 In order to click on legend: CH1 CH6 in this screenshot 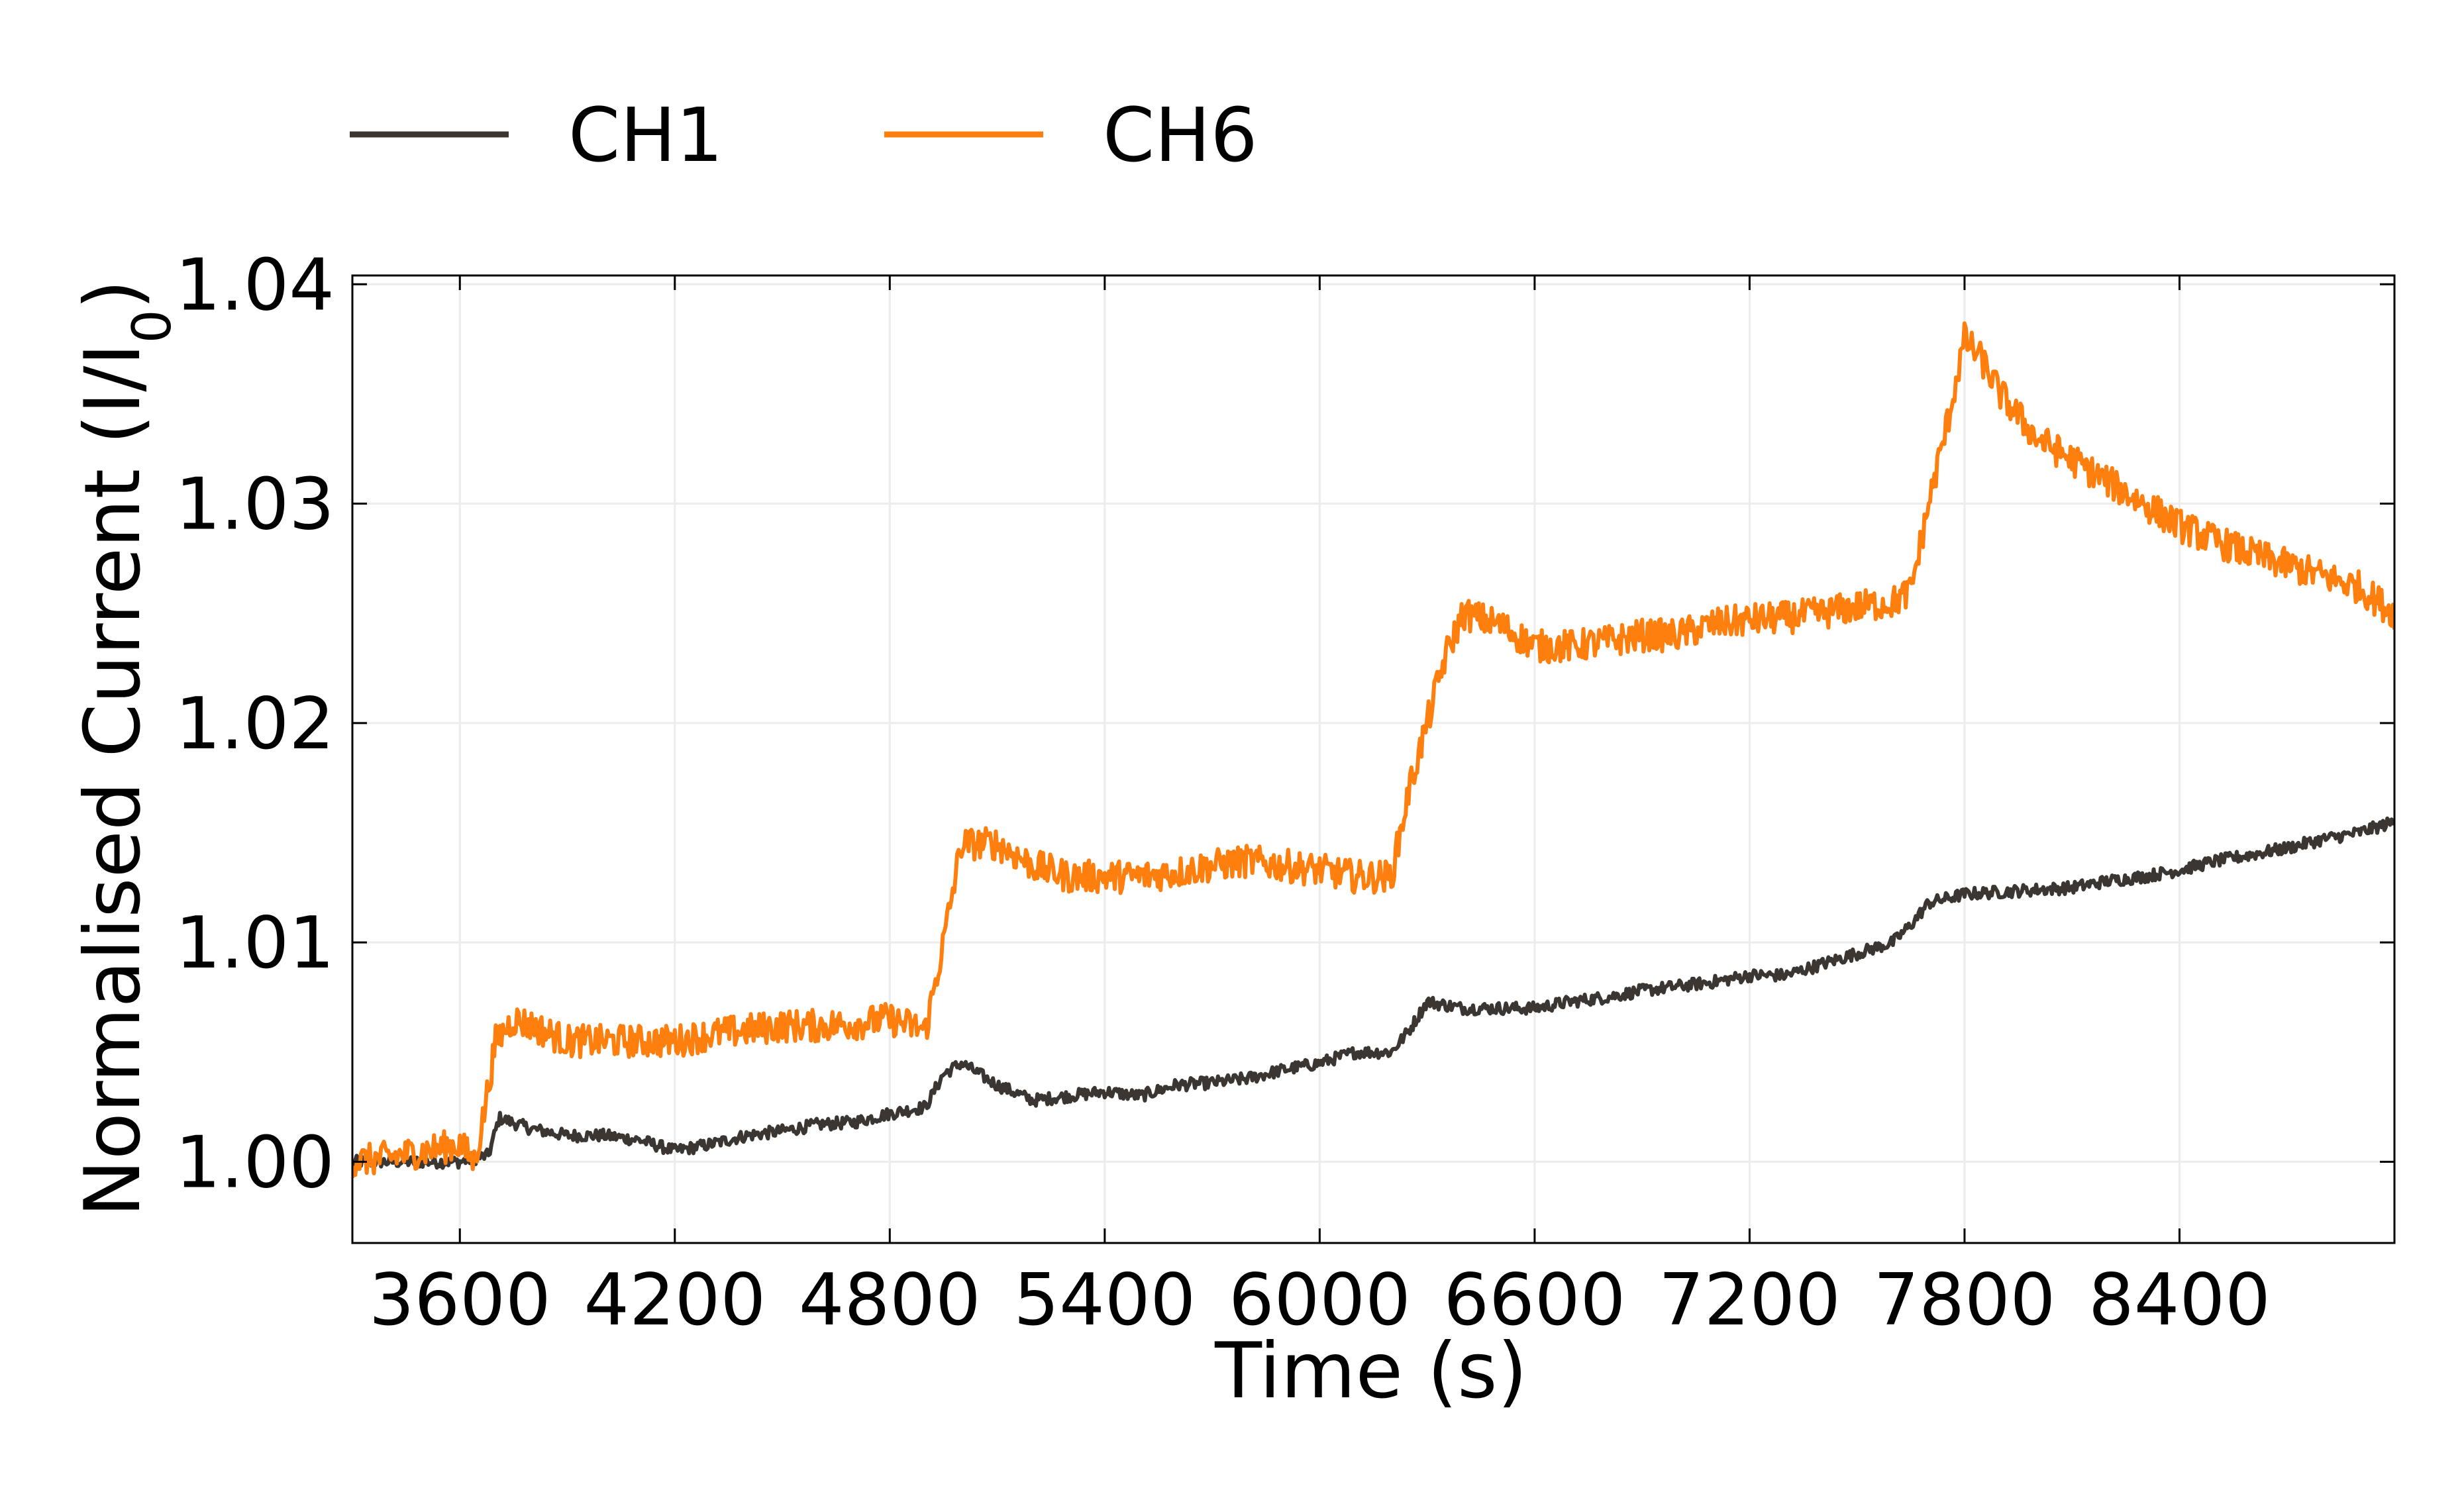, I will do `click(804, 136)`.